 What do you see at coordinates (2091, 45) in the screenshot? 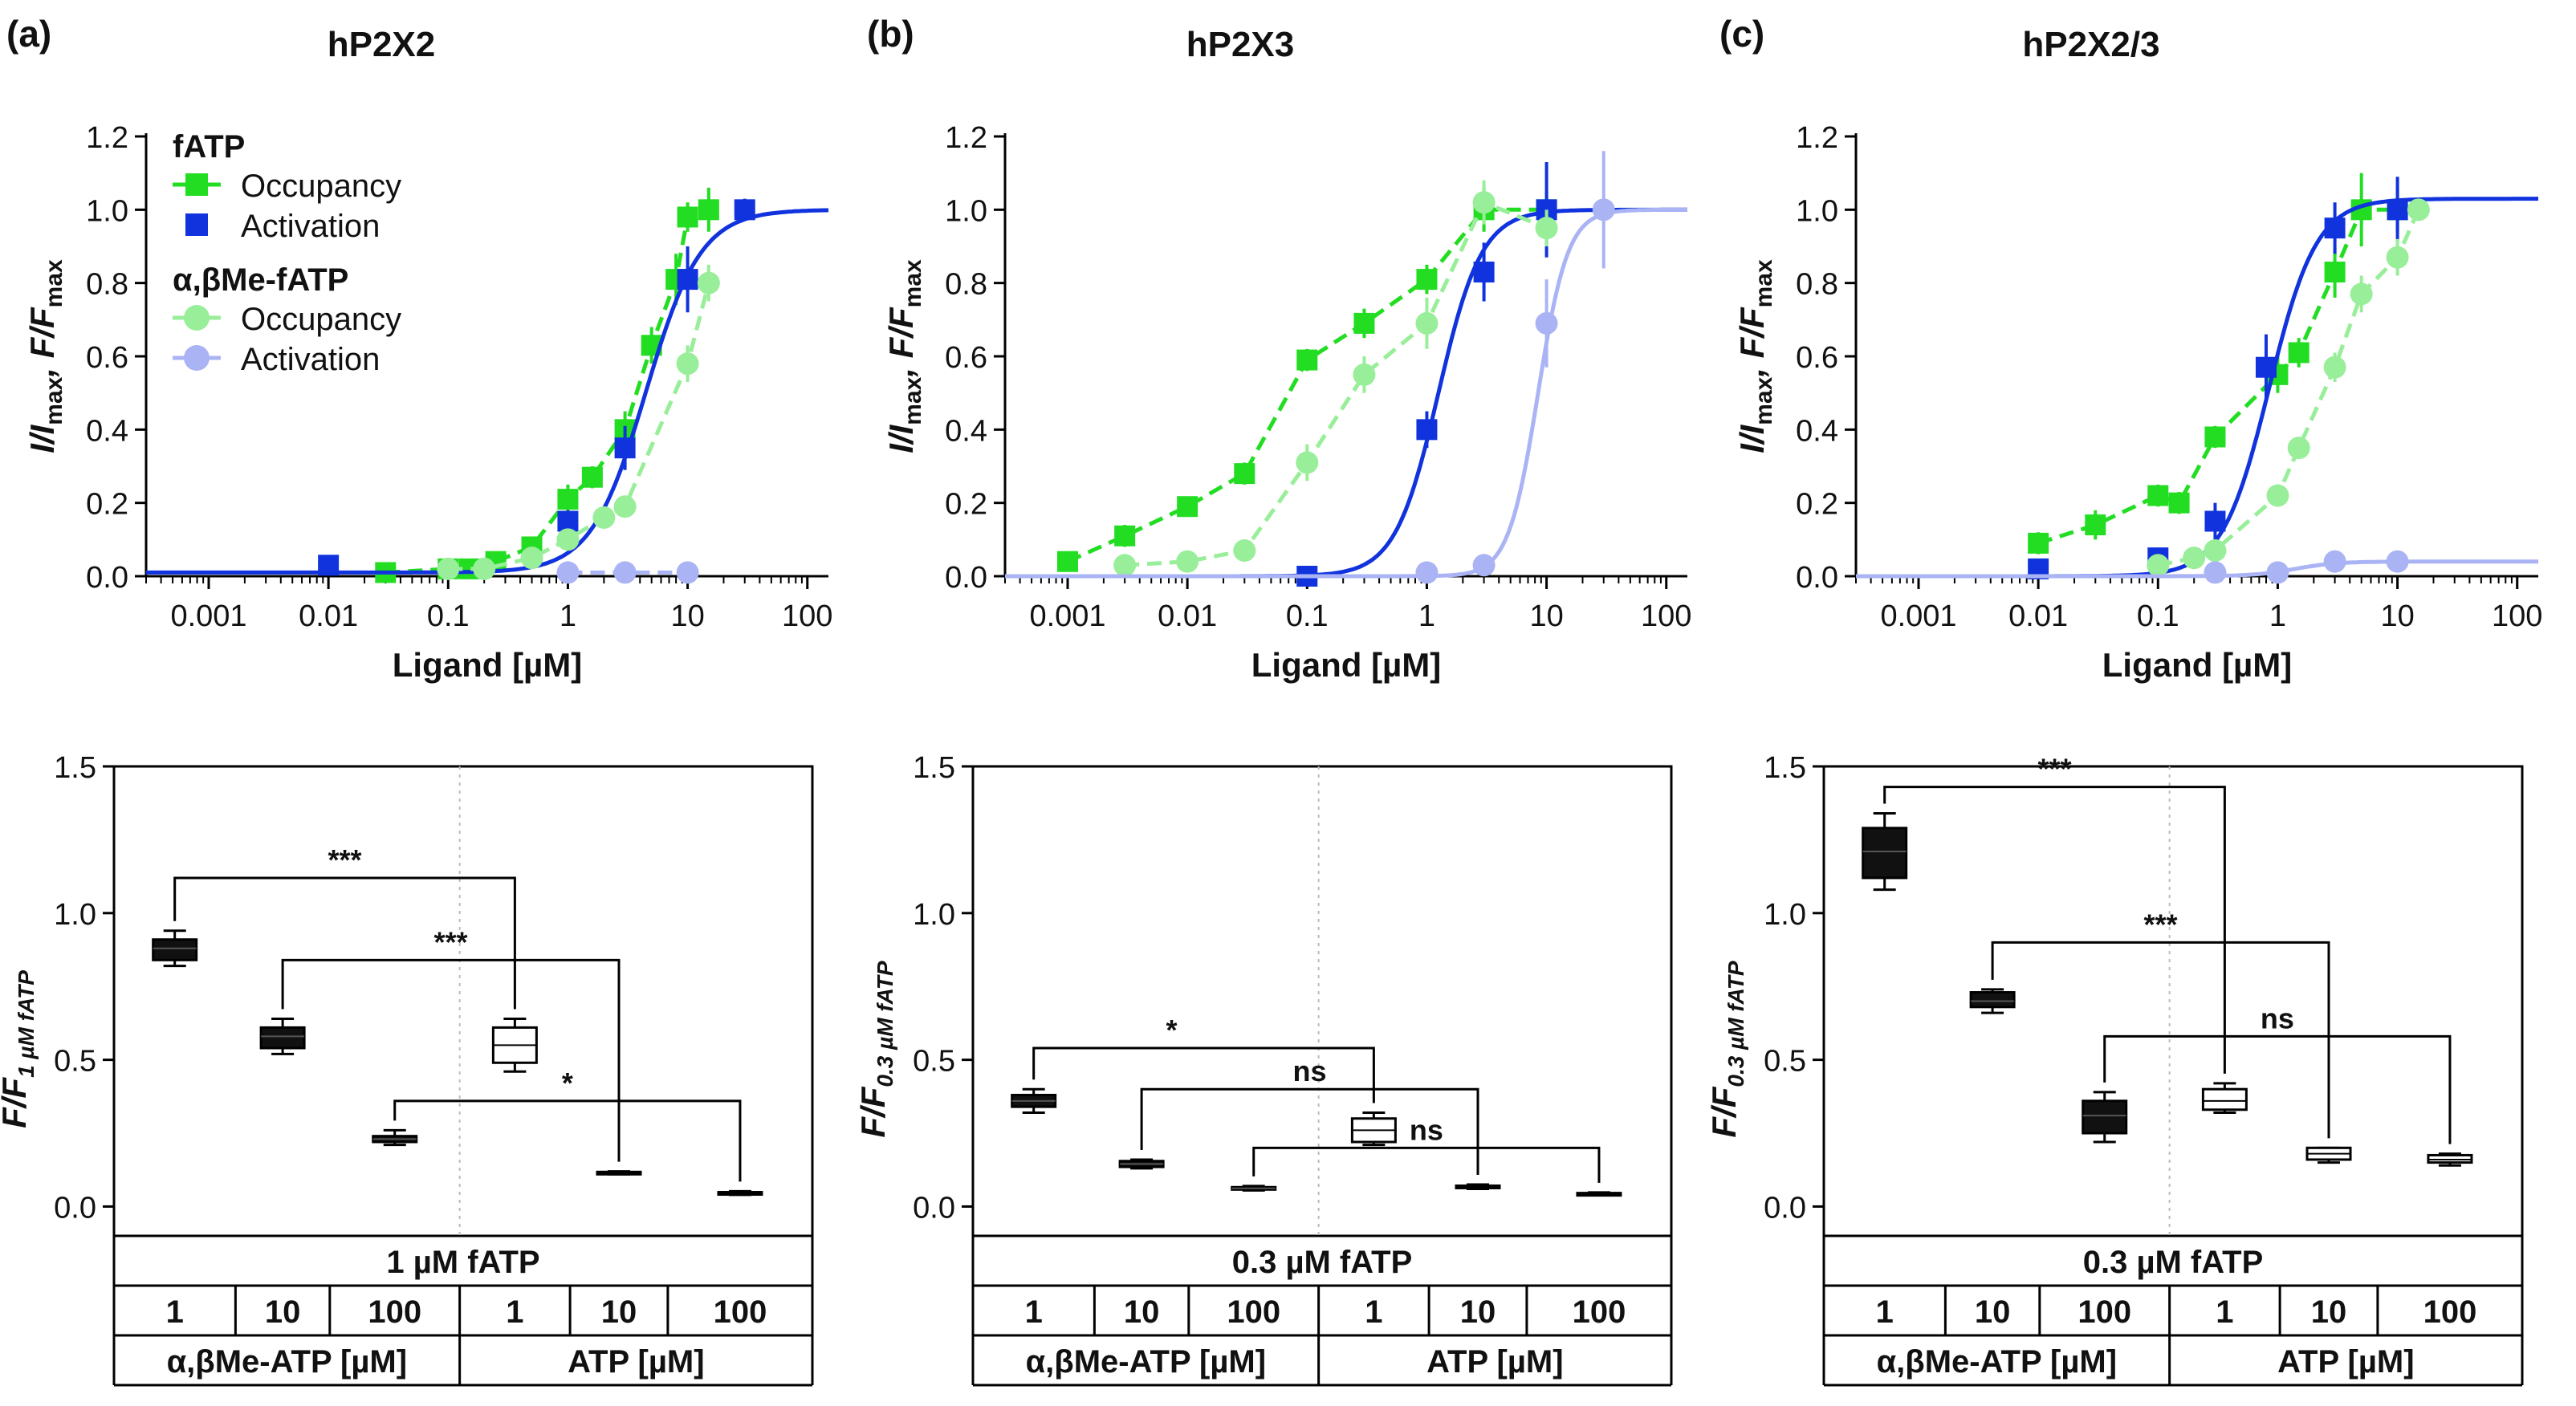
I see `chart-title-c: hP2X2/3` at bounding box center [2091, 45].